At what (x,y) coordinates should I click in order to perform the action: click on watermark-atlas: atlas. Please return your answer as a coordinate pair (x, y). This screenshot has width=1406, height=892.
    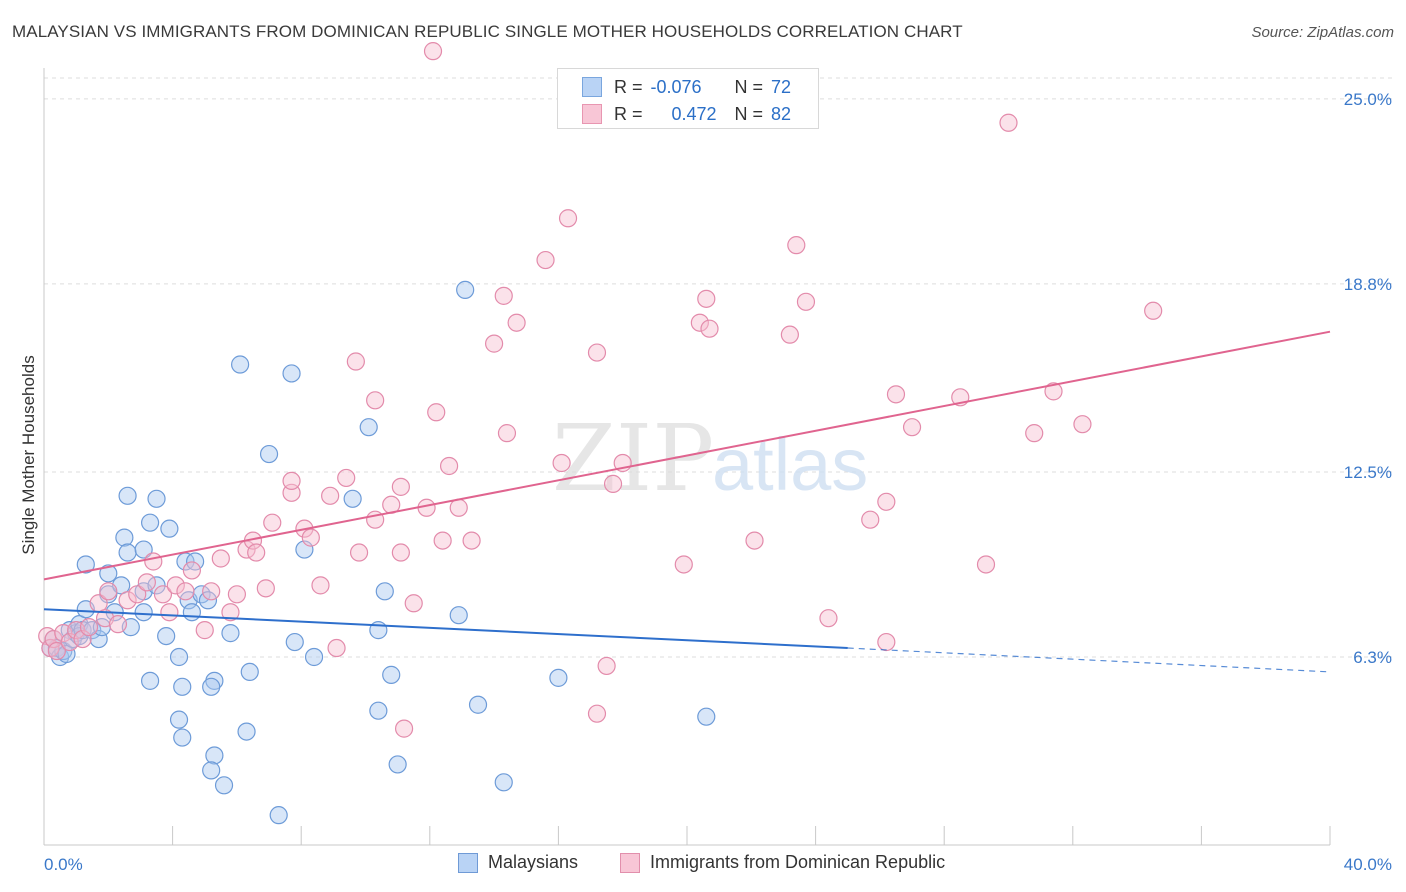
    Looking at the image, I should click on (790, 464).